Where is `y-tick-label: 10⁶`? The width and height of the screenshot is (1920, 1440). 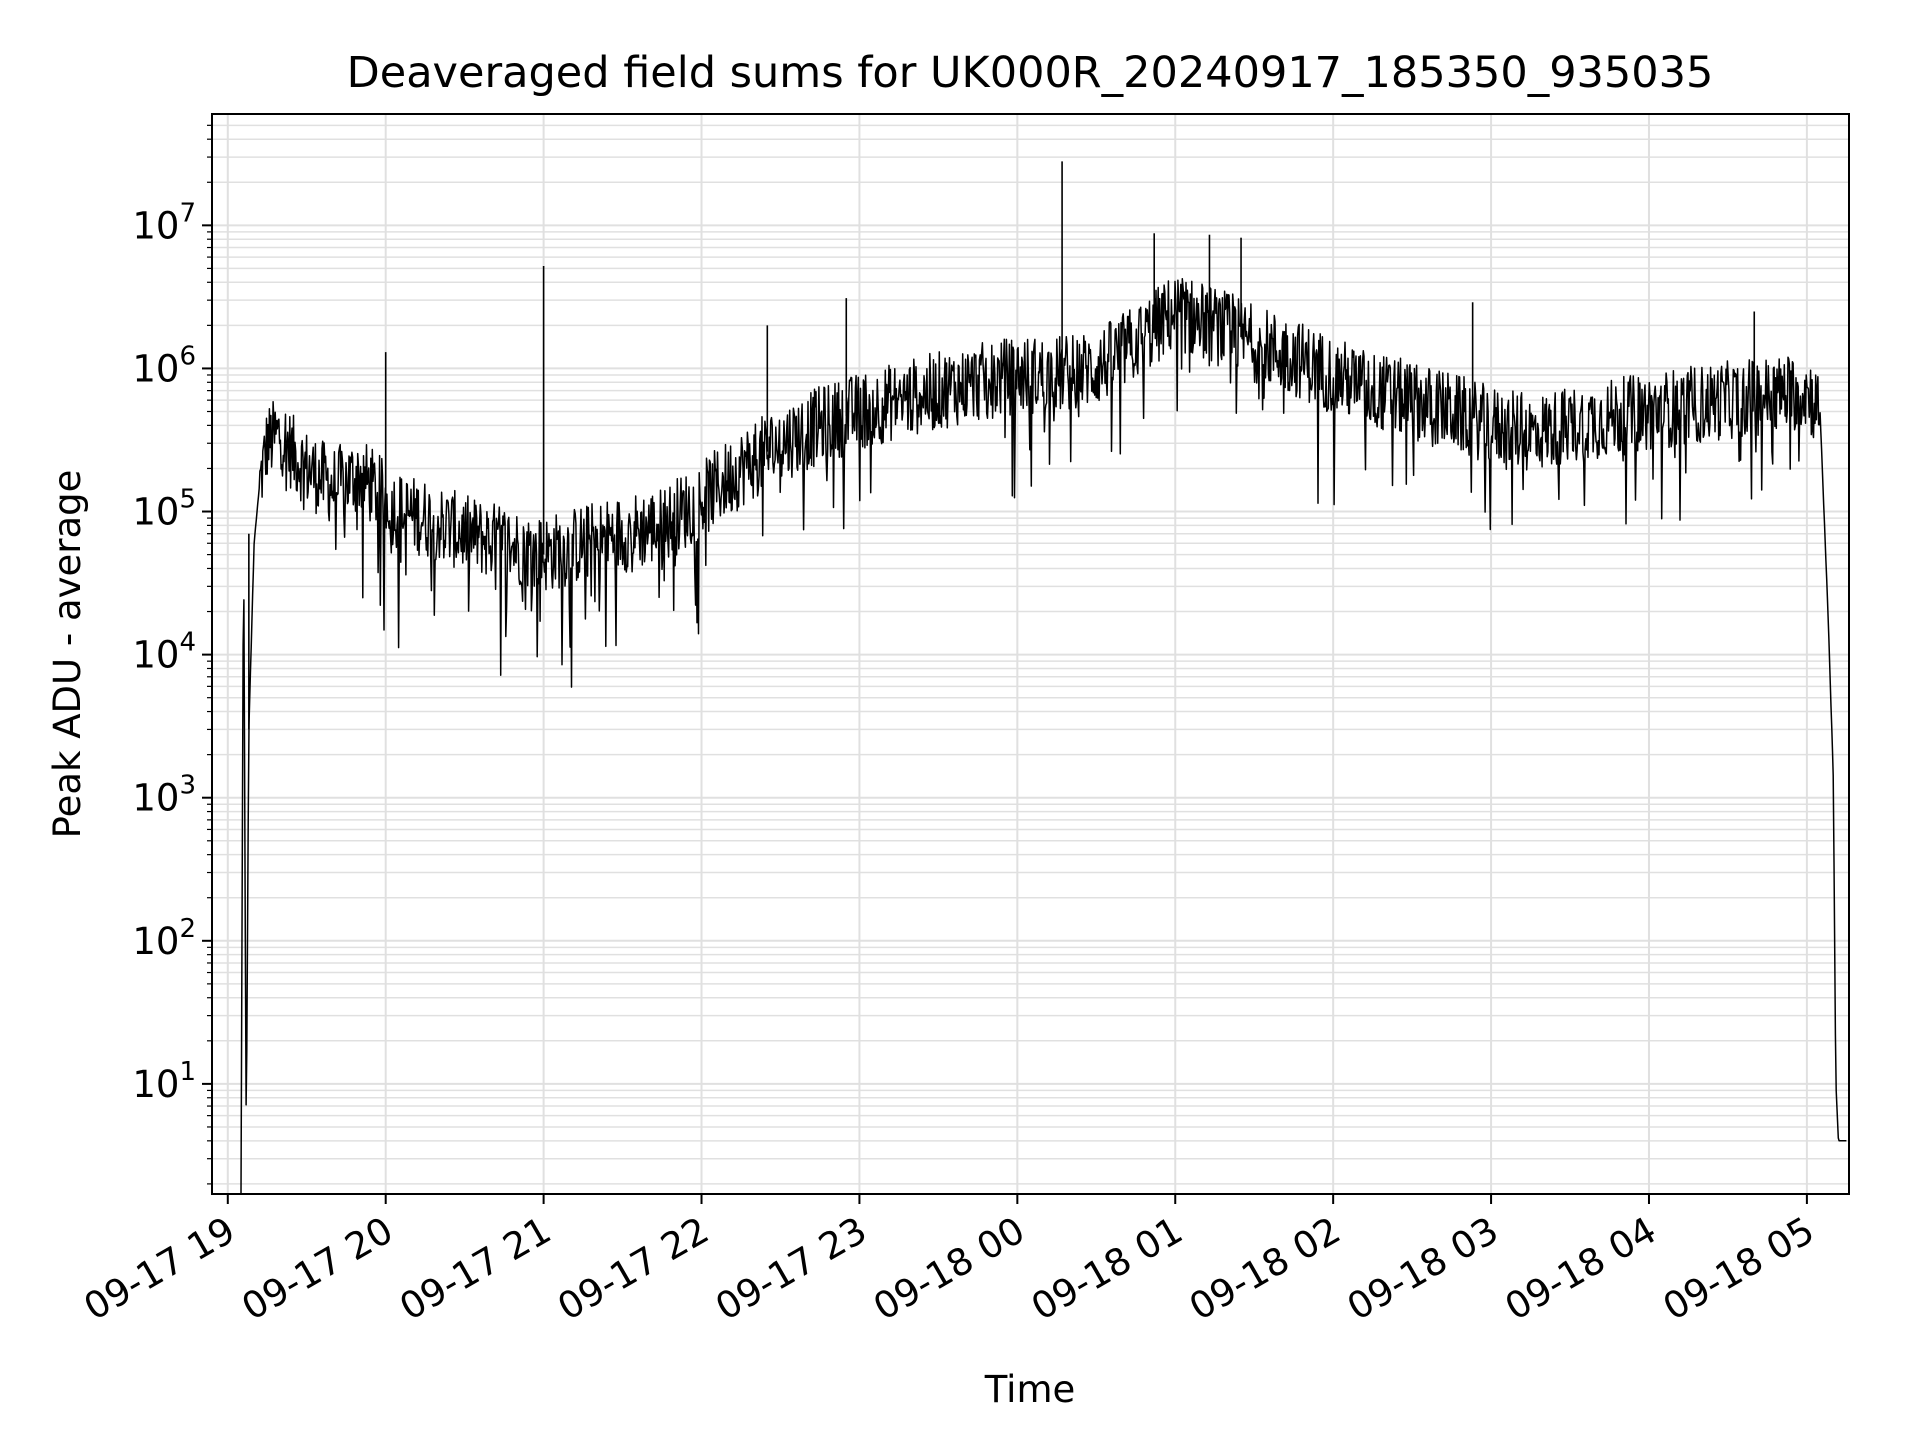
y-tick-label: 10⁶ is located at coordinates (164, 365).